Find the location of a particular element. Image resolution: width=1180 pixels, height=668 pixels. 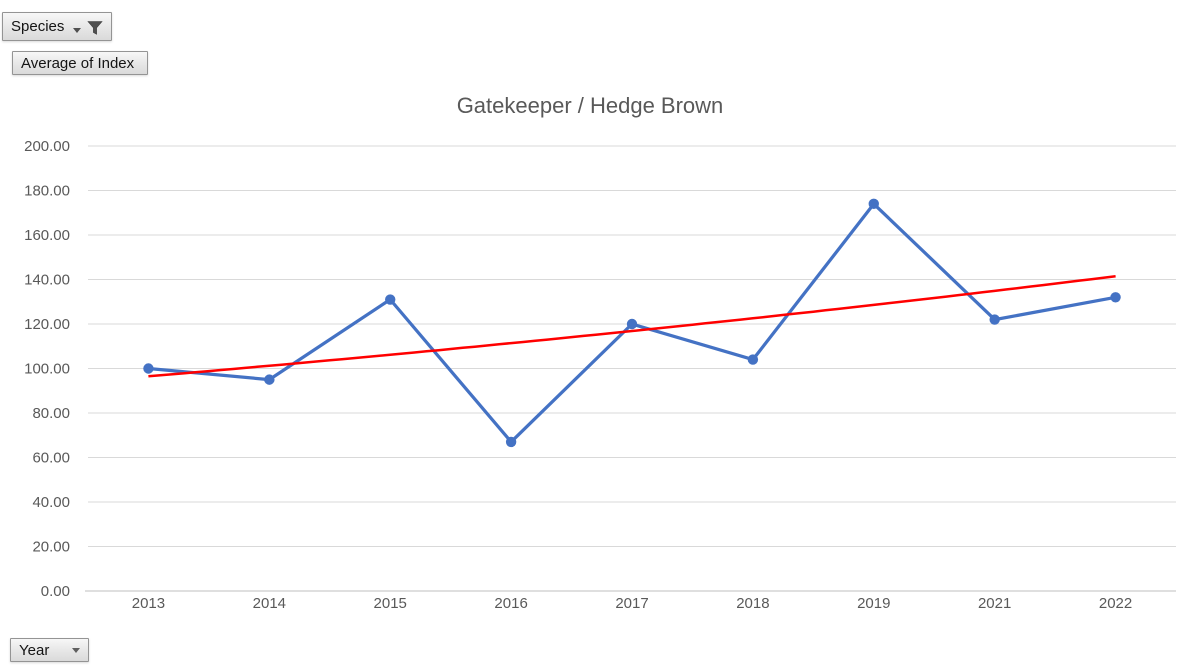

svg-text: 2018 is located at coordinates (752, 603).